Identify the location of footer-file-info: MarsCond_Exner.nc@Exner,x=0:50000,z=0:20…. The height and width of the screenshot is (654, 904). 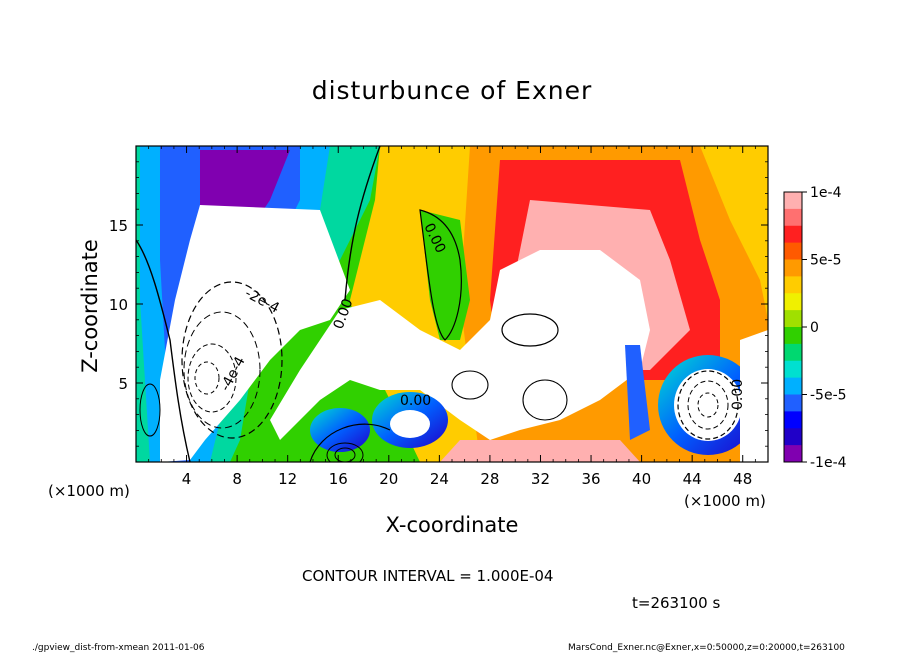
(706, 648).